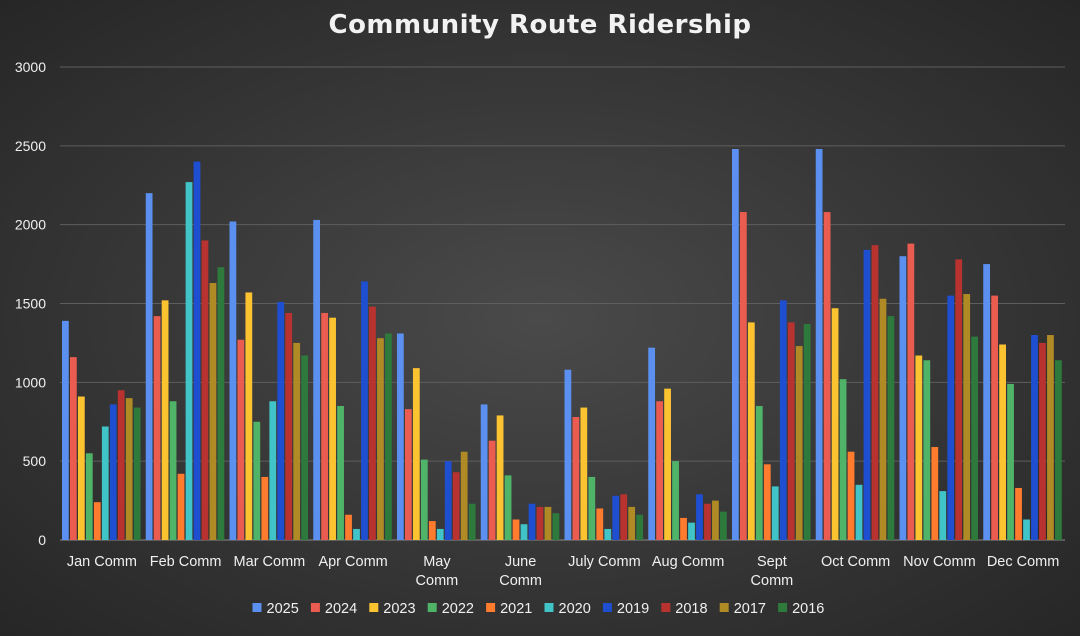 The image size is (1080, 636). What do you see at coordinates (691, 609) in the screenshot?
I see `legend-label: 2018` at bounding box center [691, 609].